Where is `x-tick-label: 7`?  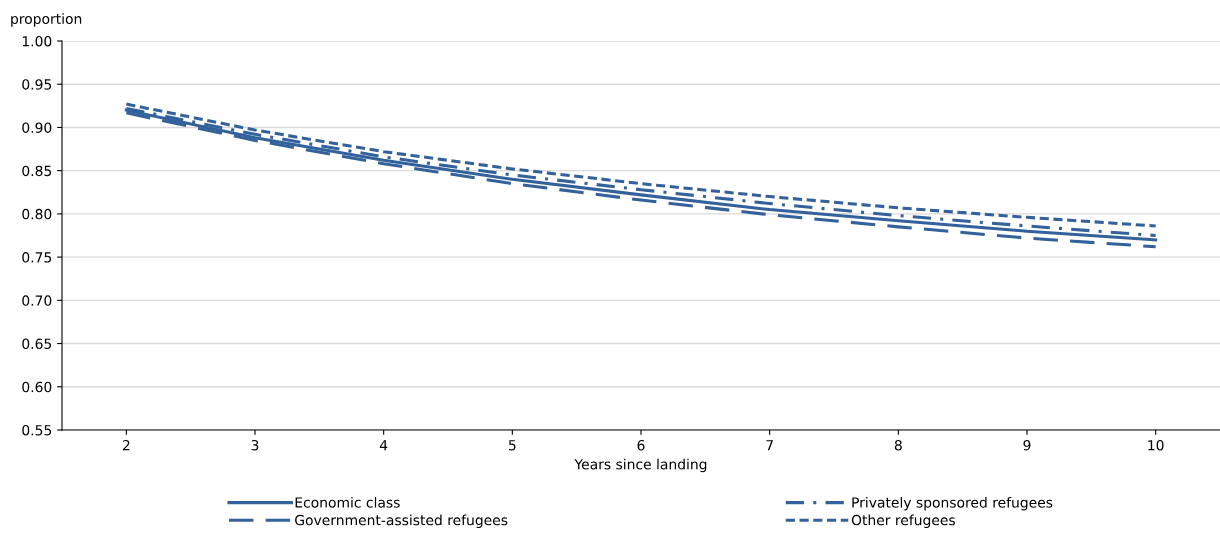 x-tick-label: 7 is located at coordinates (769, 445).